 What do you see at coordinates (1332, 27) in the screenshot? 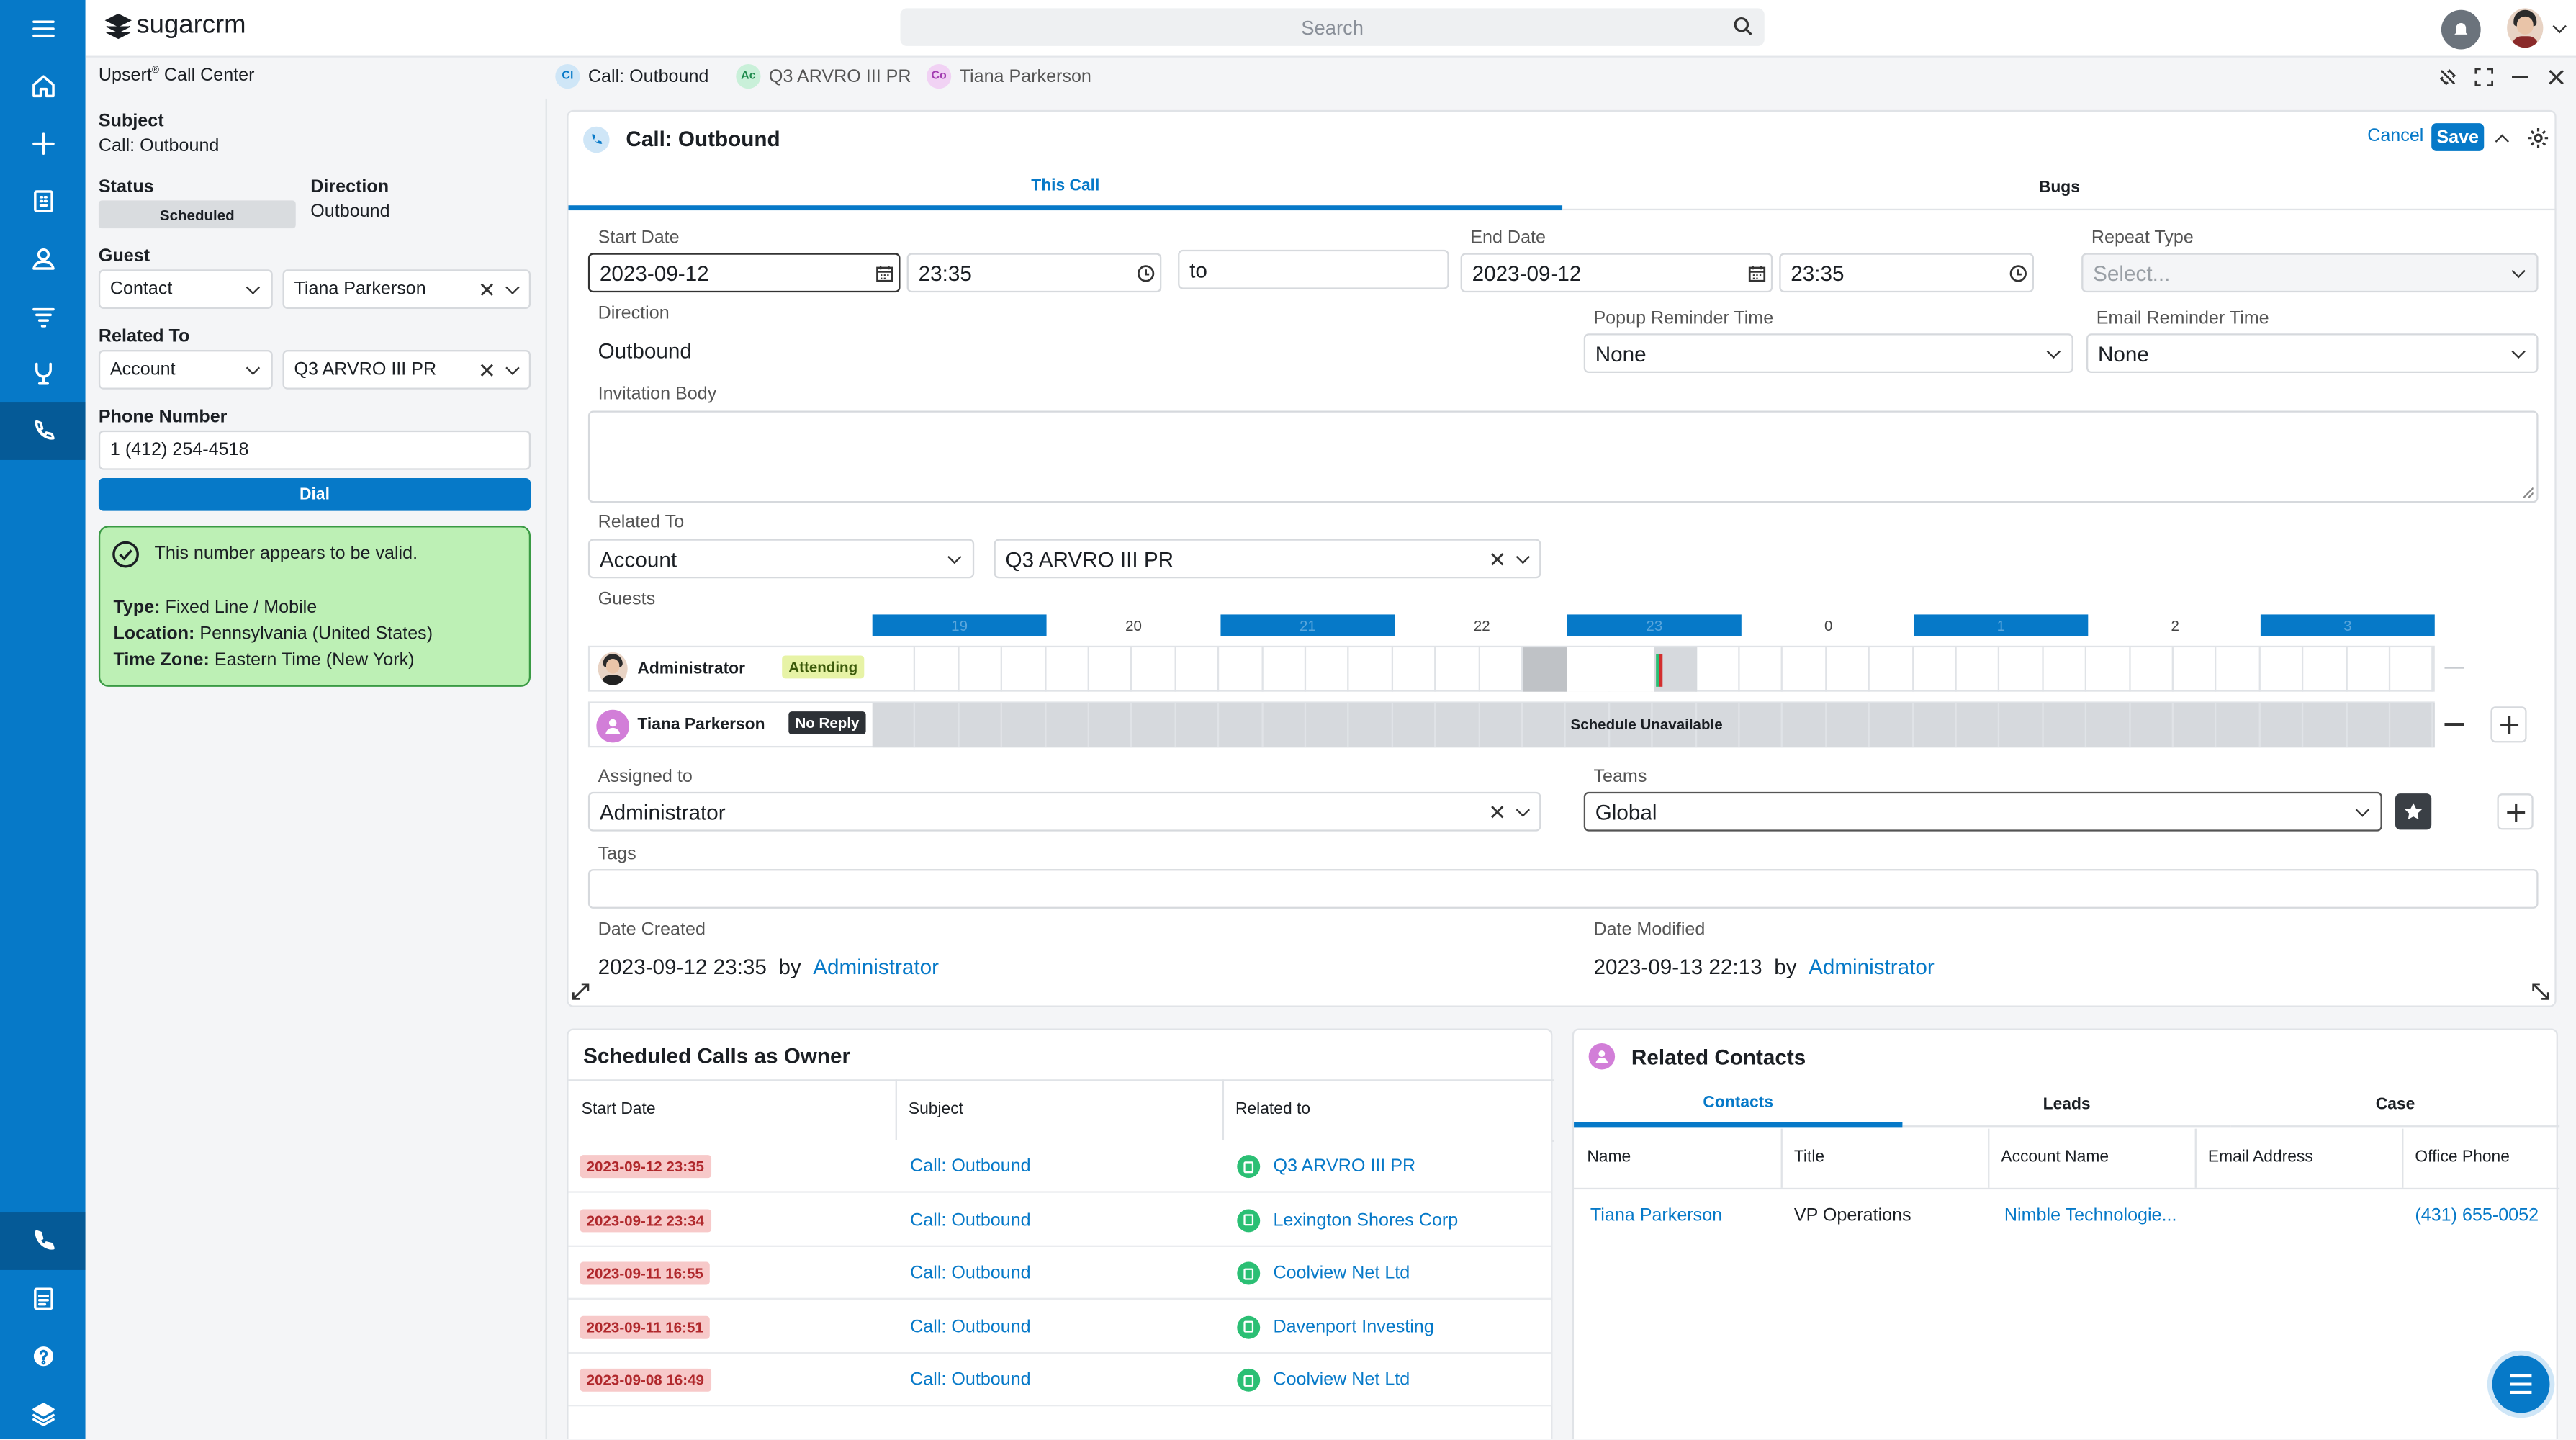
I see `search-input: Search` at bounding box center [1332, 27].